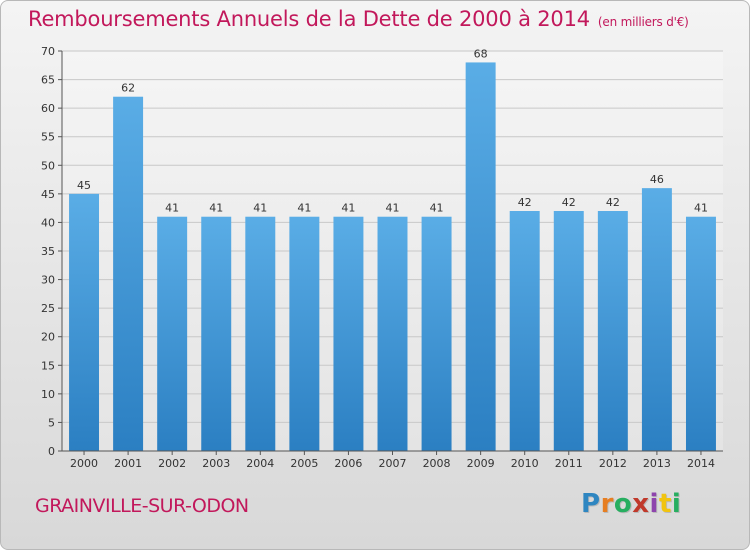 The width and height of the screenshot is (750, 550). Describe the element at coordinates (48, 51) in the screenshot. I see `y-tick-label: 70` at that location.